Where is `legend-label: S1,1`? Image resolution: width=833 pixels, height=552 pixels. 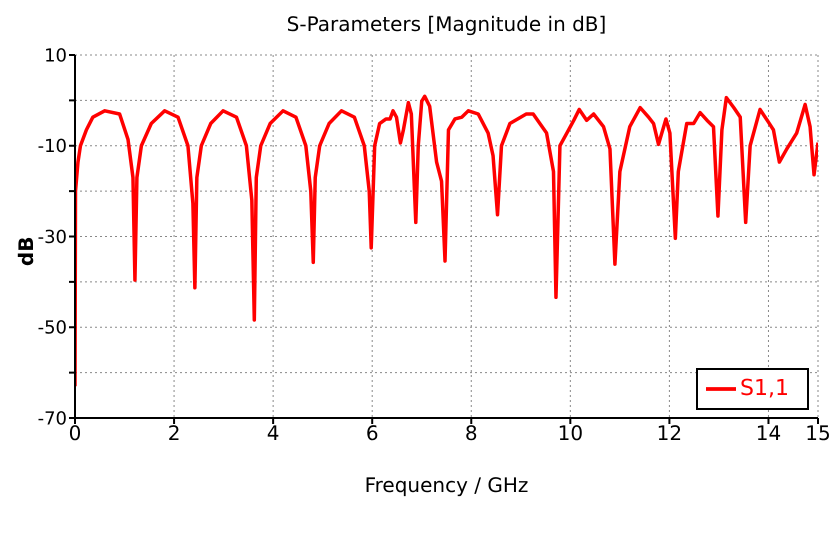
legend-label: S1,1 is located at coordinates (764, 389).